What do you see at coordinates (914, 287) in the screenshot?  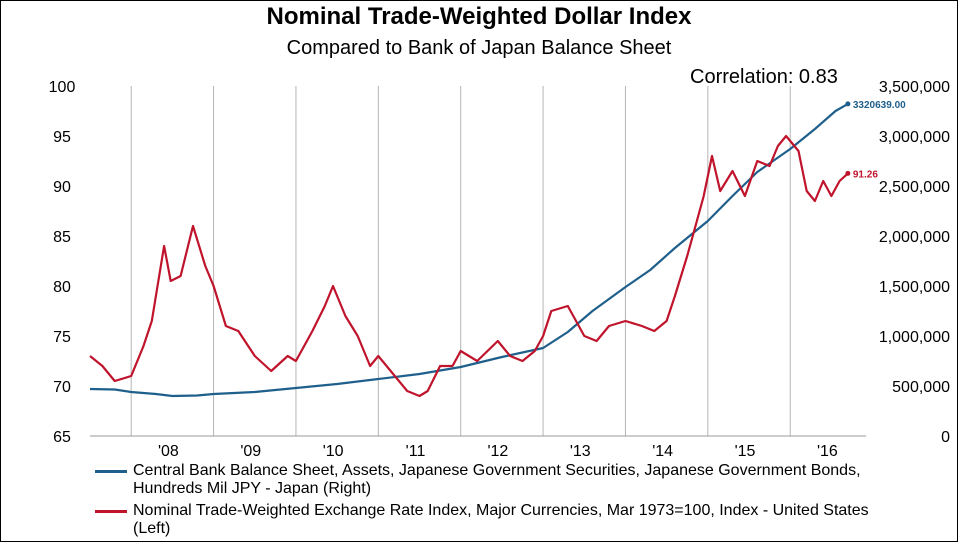 I see `right-tick-label: 1,500,000` at bounding box center [914, 287].